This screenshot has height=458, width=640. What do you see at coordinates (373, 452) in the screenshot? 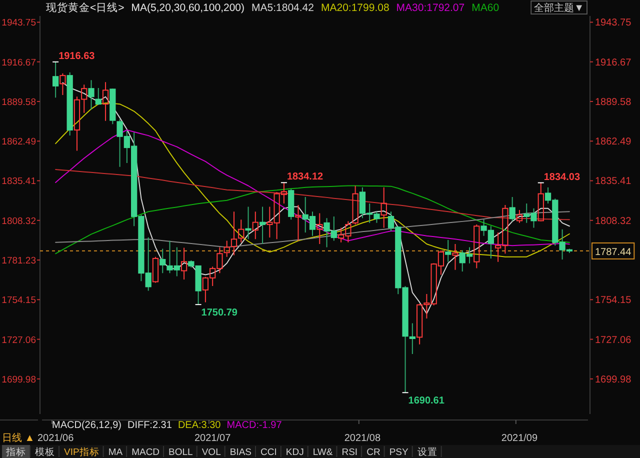
I see `text: CR` at bounding box center [373, 452].